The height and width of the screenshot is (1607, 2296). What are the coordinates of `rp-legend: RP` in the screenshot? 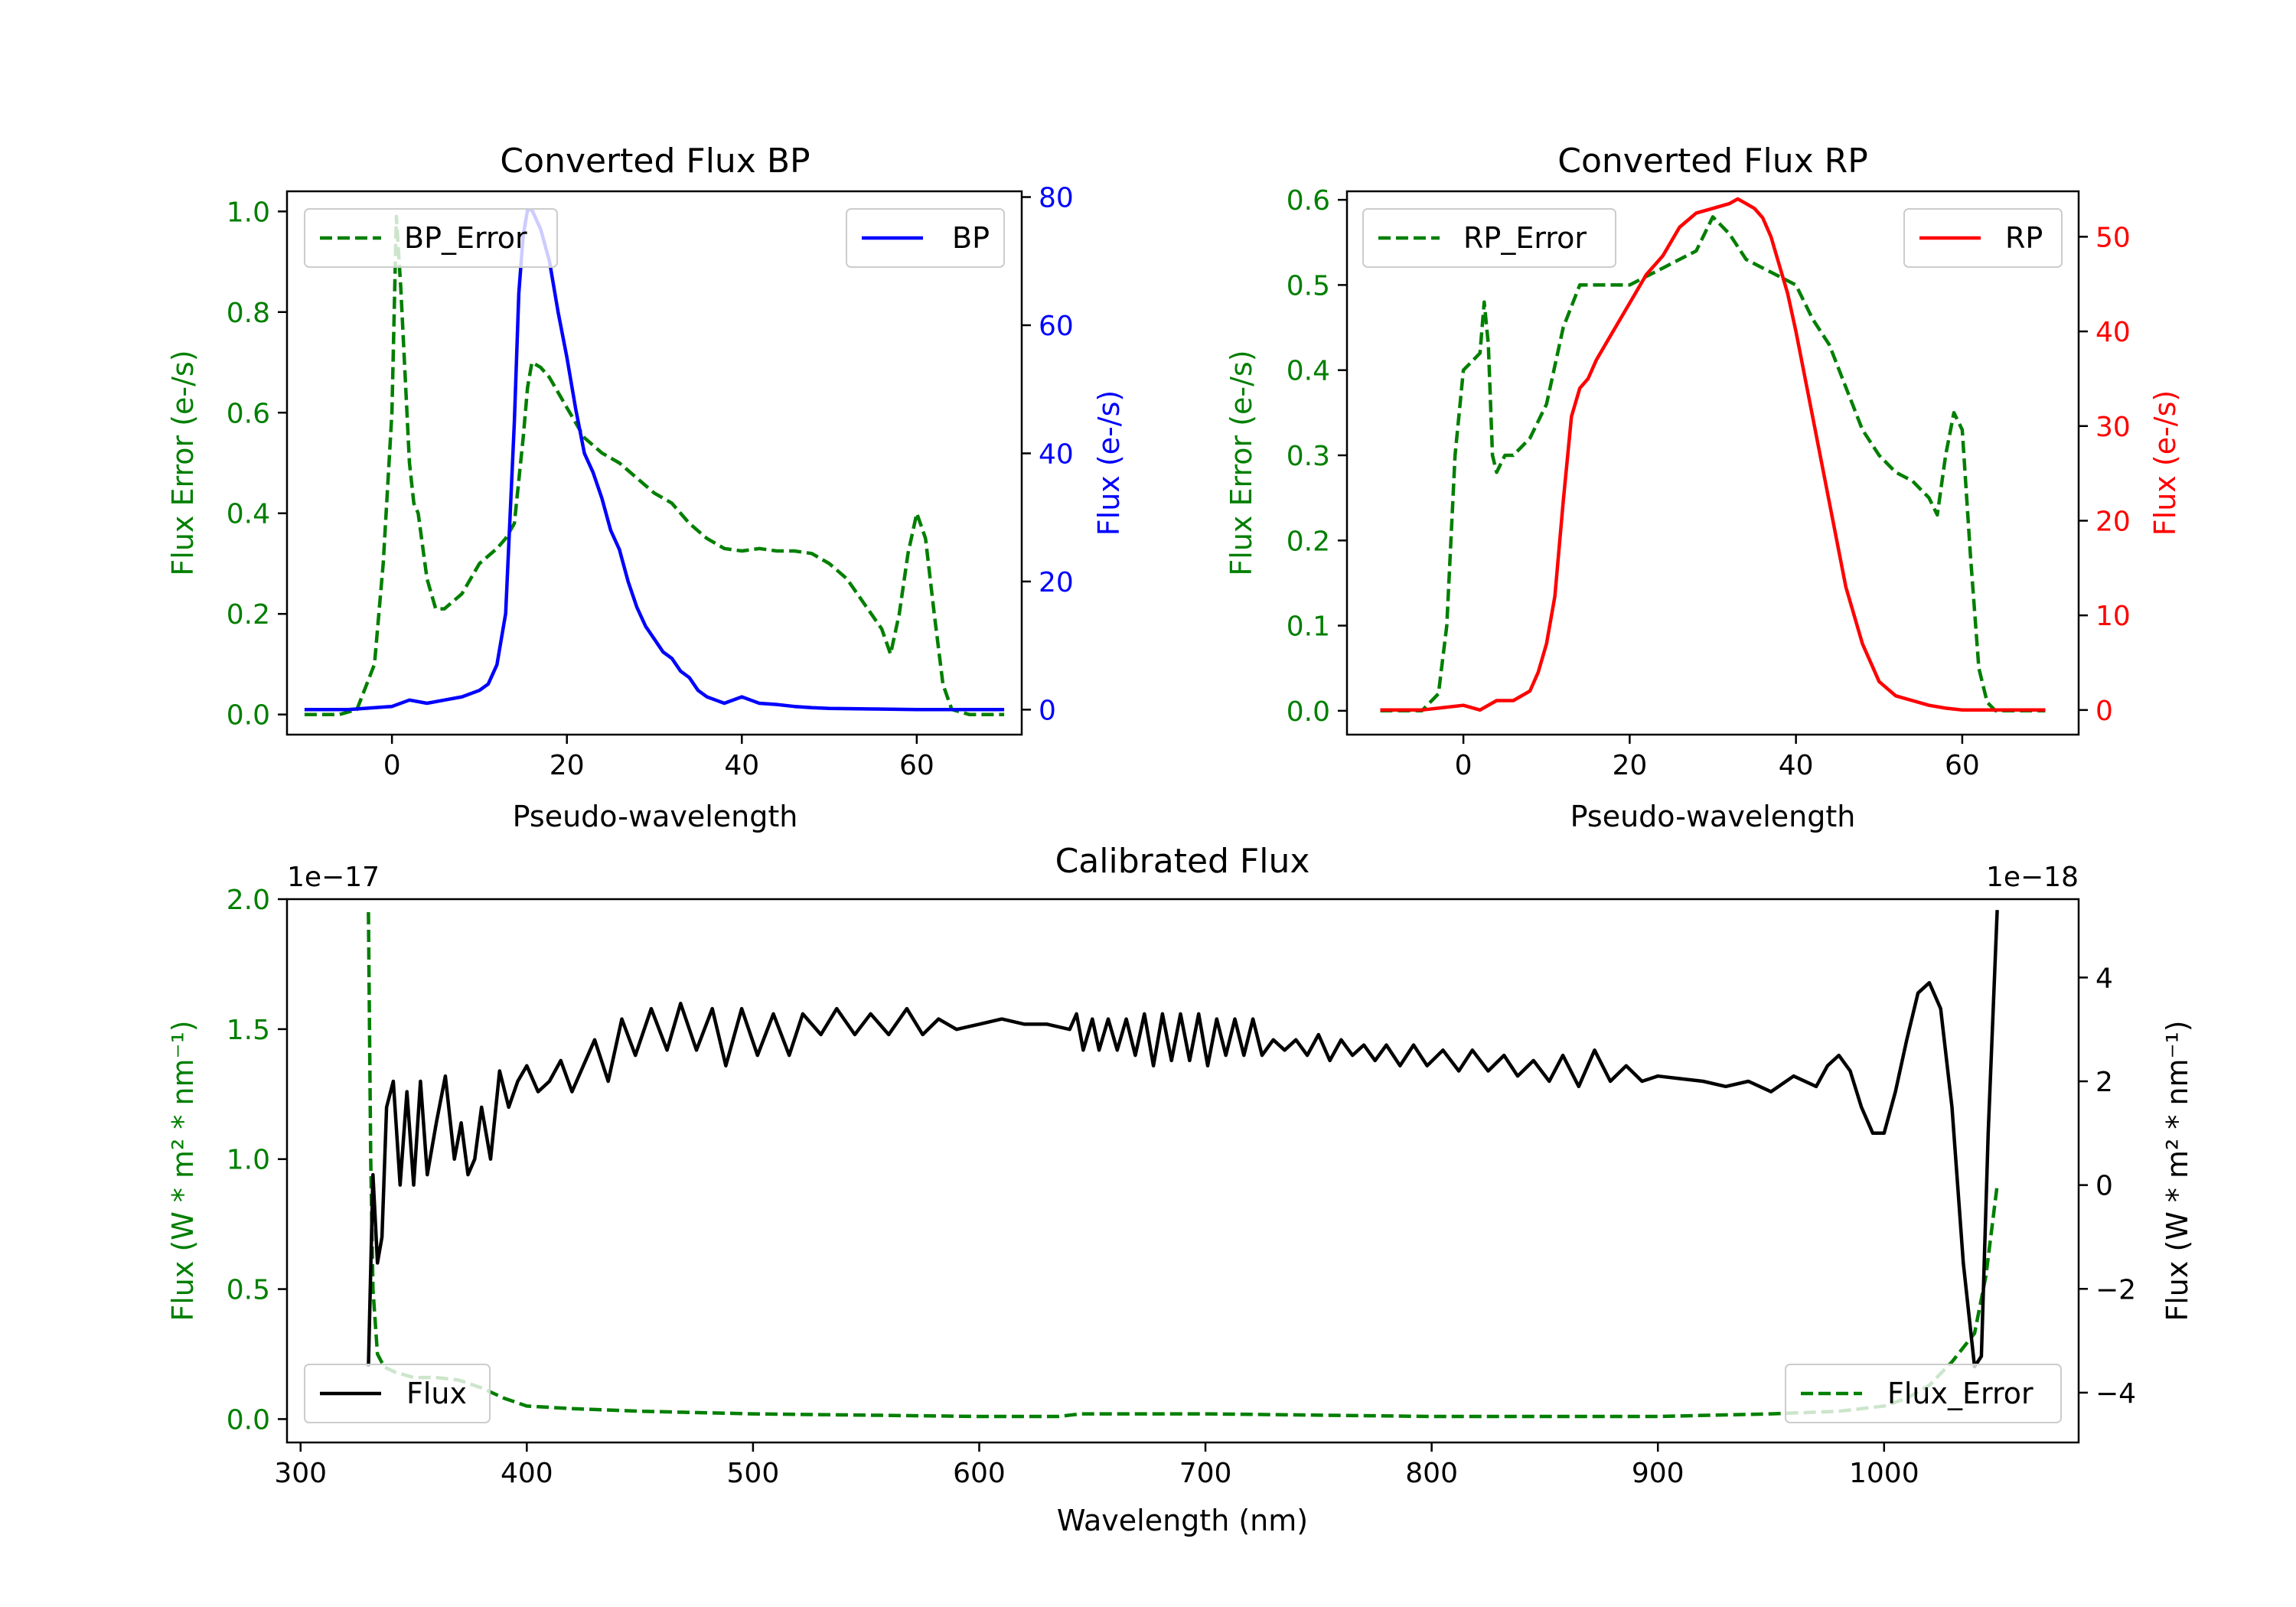 It's located at (1983, 238).